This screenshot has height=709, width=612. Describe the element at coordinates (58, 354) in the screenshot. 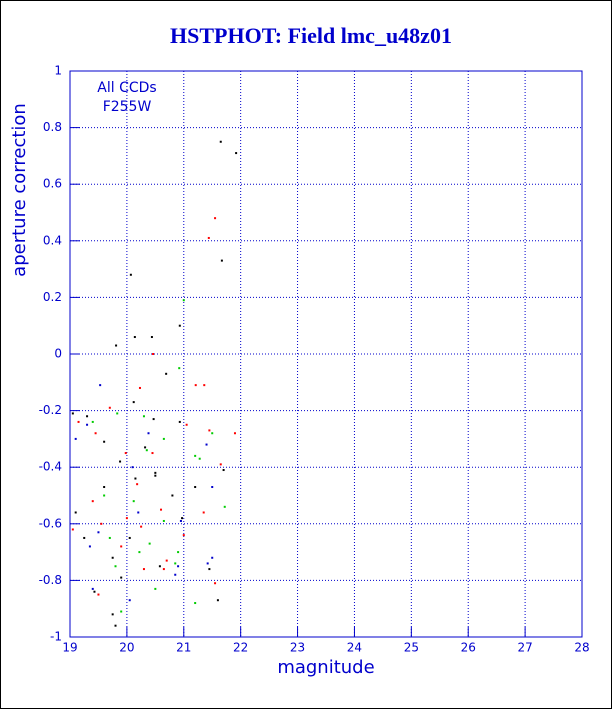

I see `y-tick-label: 0` at that location.